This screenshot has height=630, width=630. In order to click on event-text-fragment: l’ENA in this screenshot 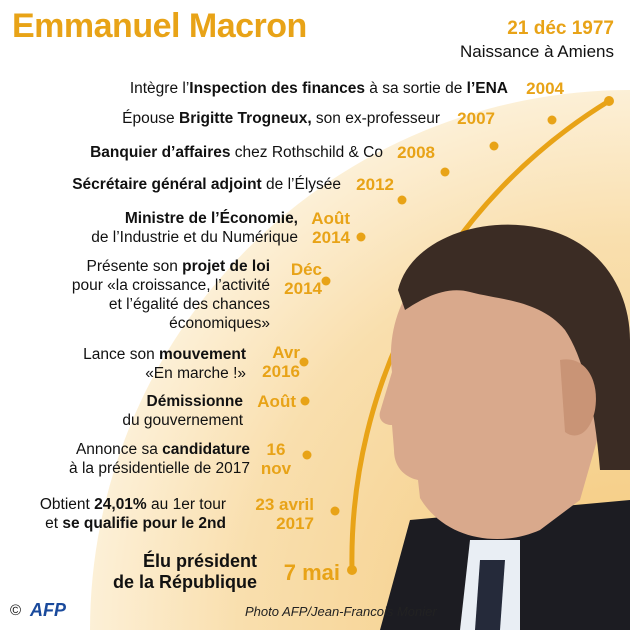, I will do `click(487, 88)`.